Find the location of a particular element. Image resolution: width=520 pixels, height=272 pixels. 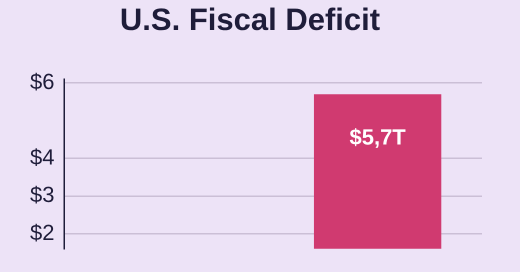

y-tick-label: $3 is located at coordinates (42, 195).